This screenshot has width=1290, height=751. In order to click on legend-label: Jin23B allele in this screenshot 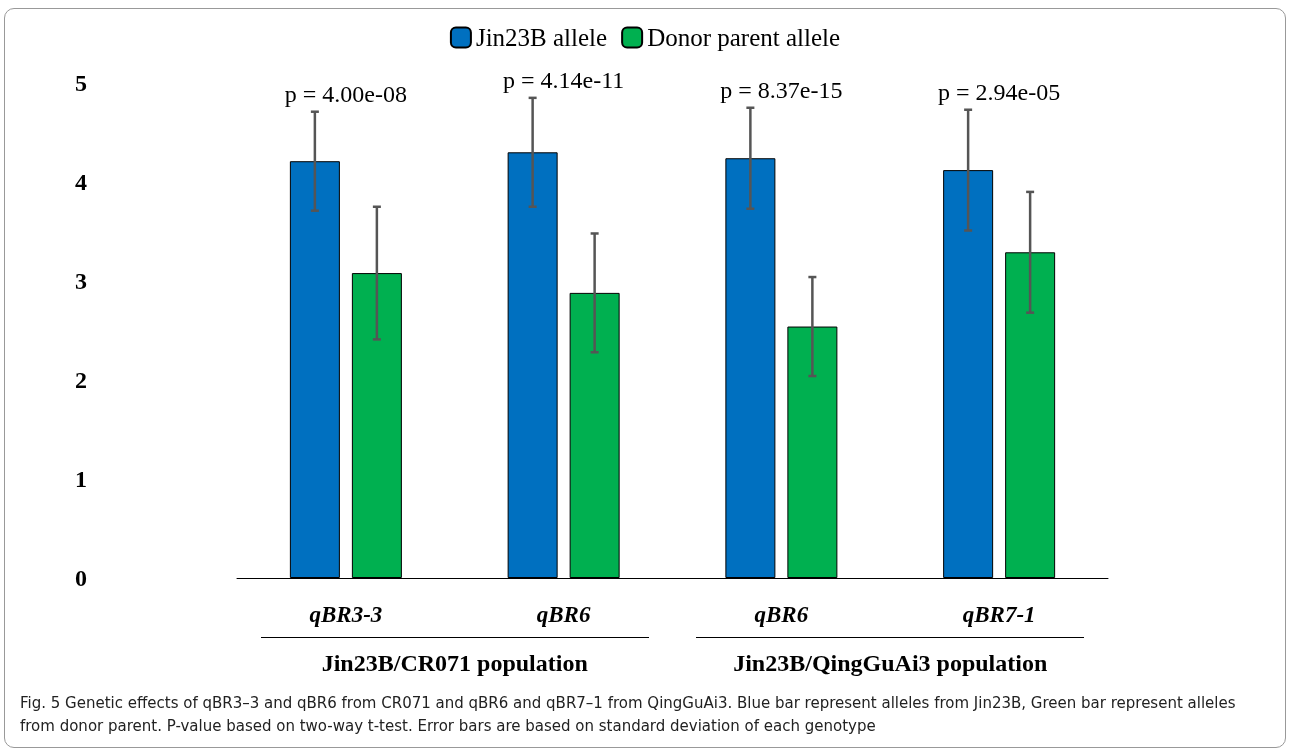, I will do `click(541, 37)`.